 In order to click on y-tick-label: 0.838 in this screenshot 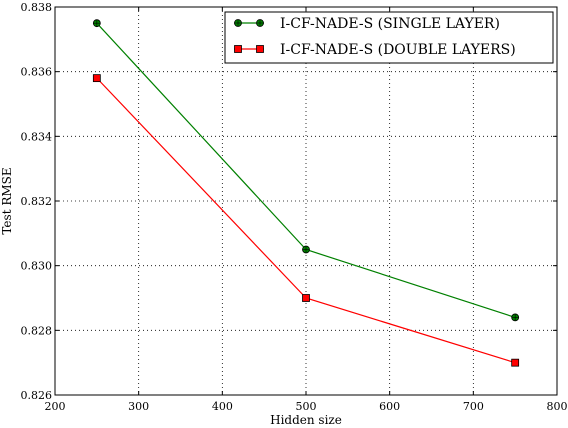, I will do `click(37, 7)`.